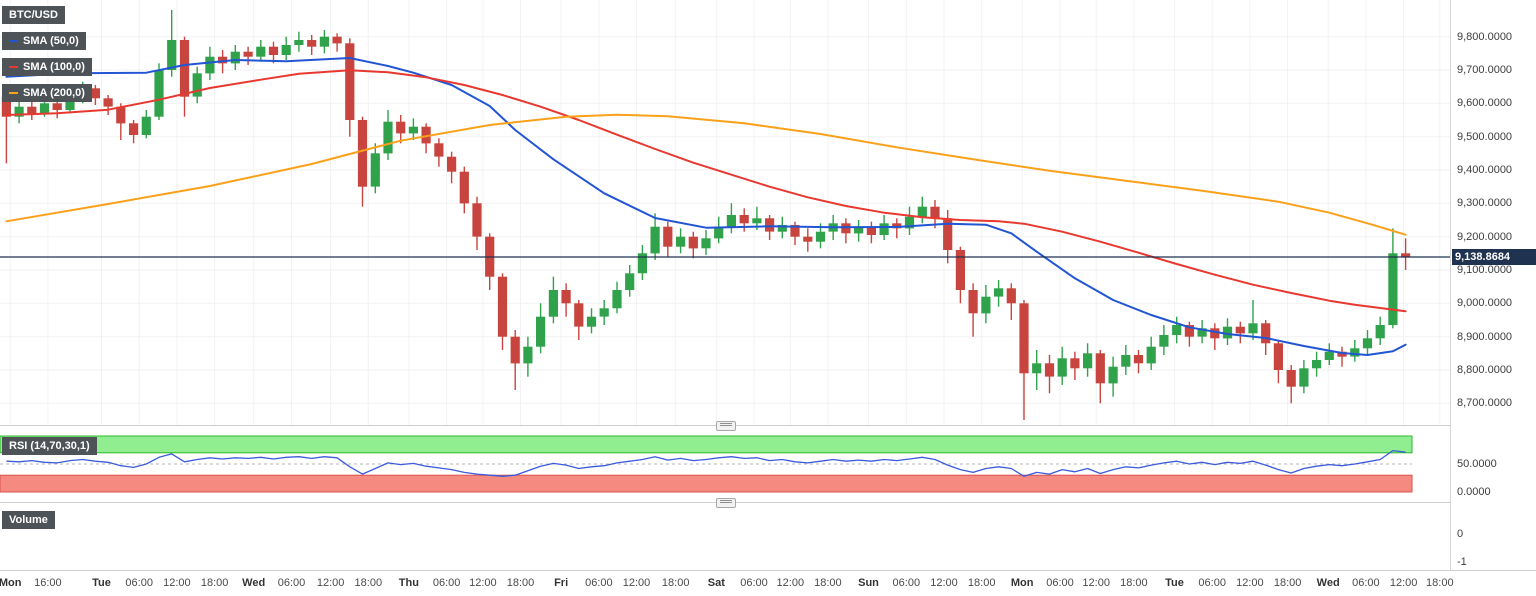  I want to click on sma100-color-icon, so click(13, 67).